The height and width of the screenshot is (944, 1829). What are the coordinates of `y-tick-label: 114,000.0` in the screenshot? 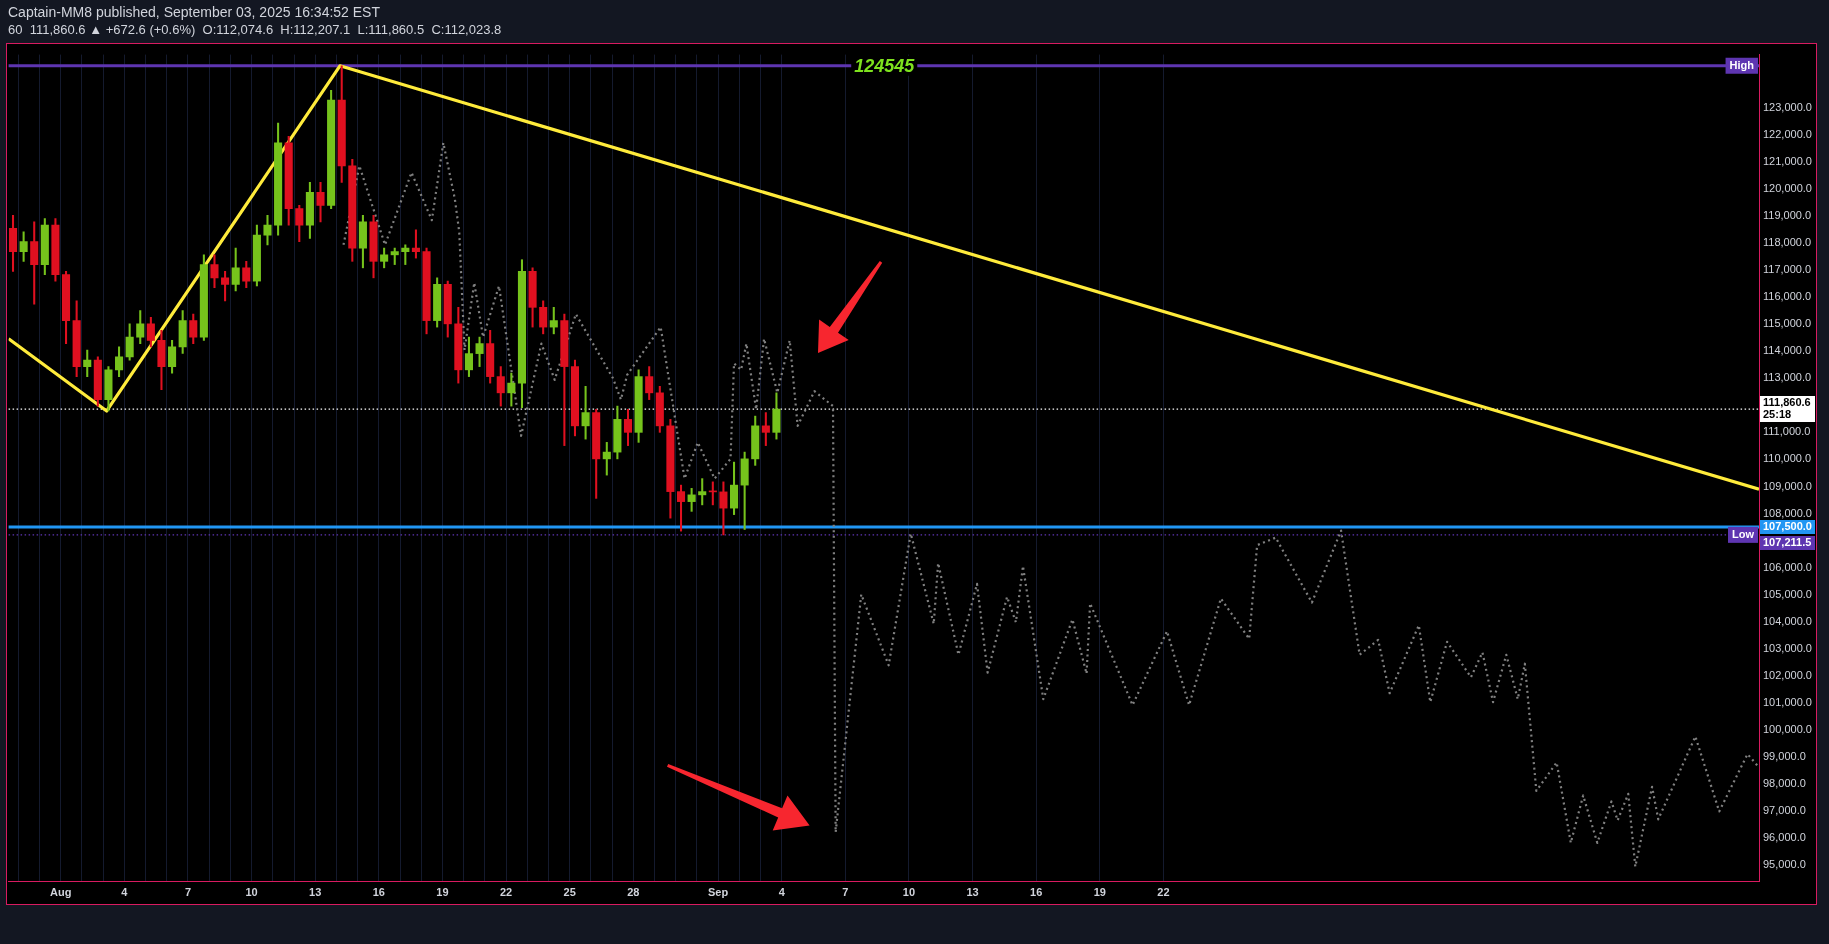 It's located at (1787, 350).